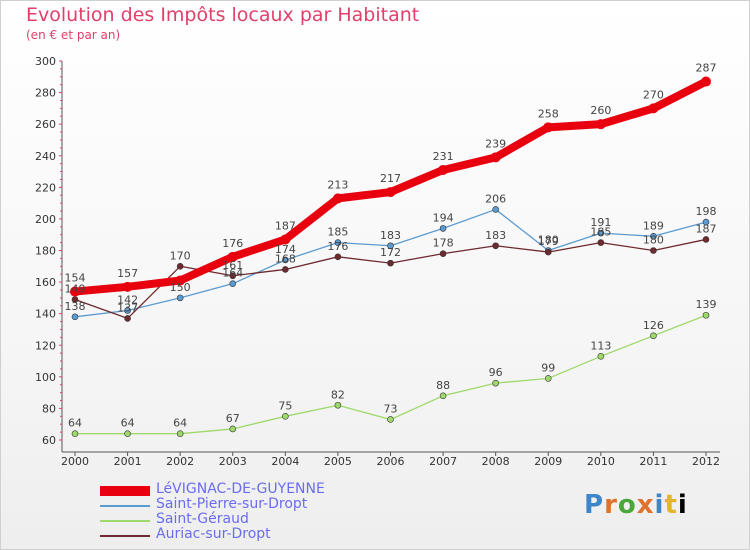 Image resolution: width=750 pixels, height=550 pixels. What do you see at coordinates (285, 249) in the screenshot?
I see `data-label: 174` at bounding box center [285, 249].